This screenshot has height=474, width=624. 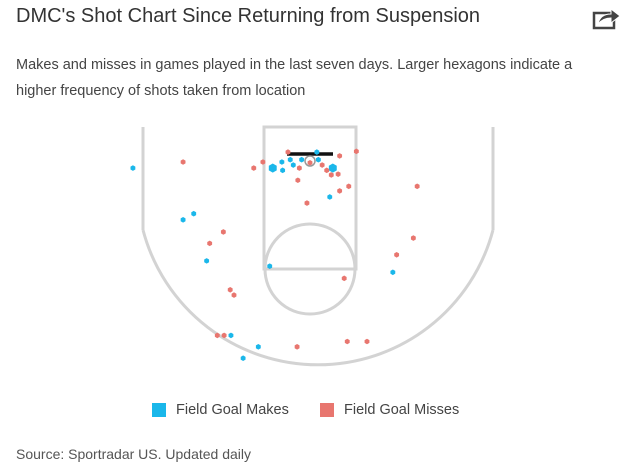 I want to click on lane, so click(x=310, y=198).